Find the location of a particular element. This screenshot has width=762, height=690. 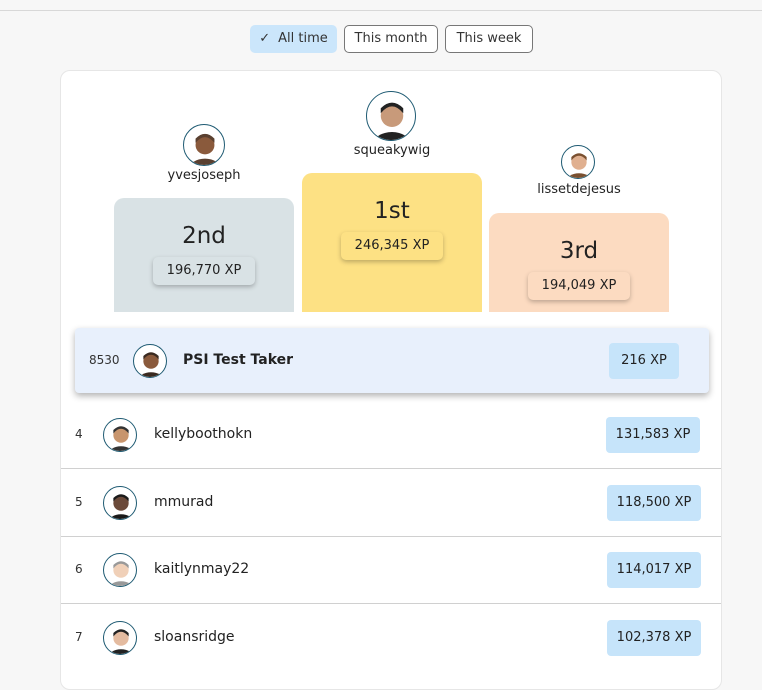

tab-label: This month is located at coordinates (391, 38).